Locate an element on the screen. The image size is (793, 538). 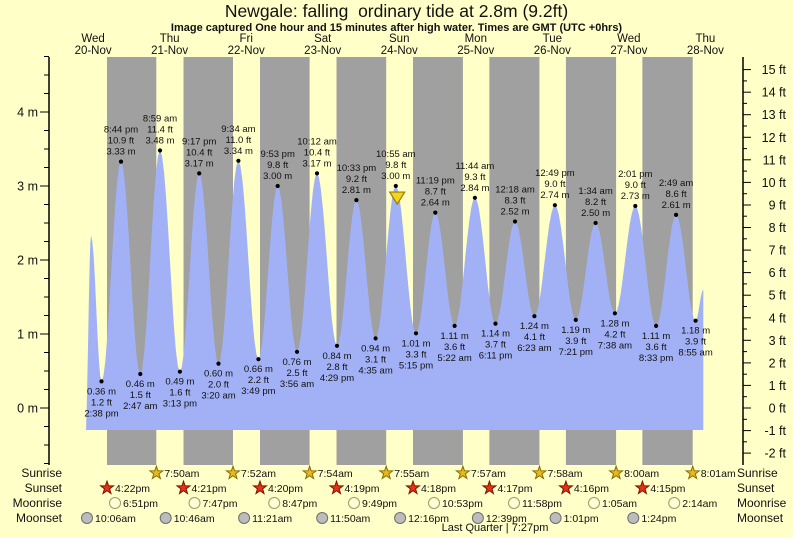
day-label: Mon is located at coordinates (476, 39).